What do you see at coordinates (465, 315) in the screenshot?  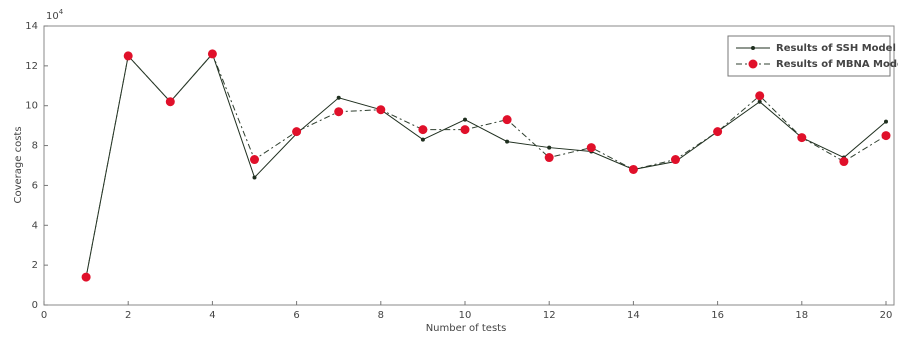 I see `x-tick-label: 10` at bounding box center [465, 315].